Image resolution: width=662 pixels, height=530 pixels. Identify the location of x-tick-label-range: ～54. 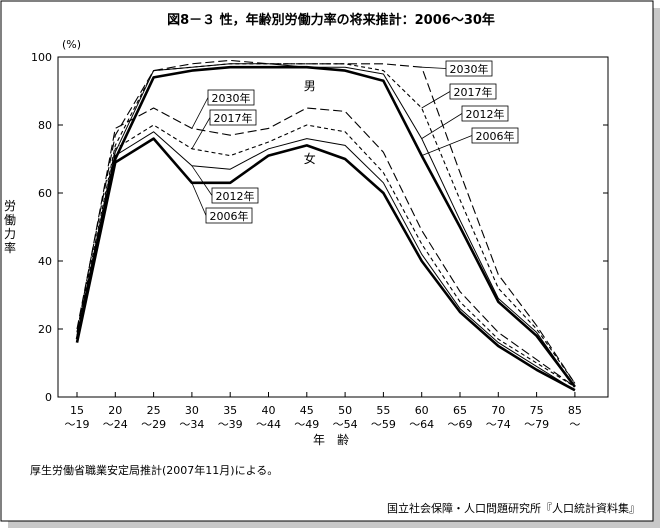
(345, 424).